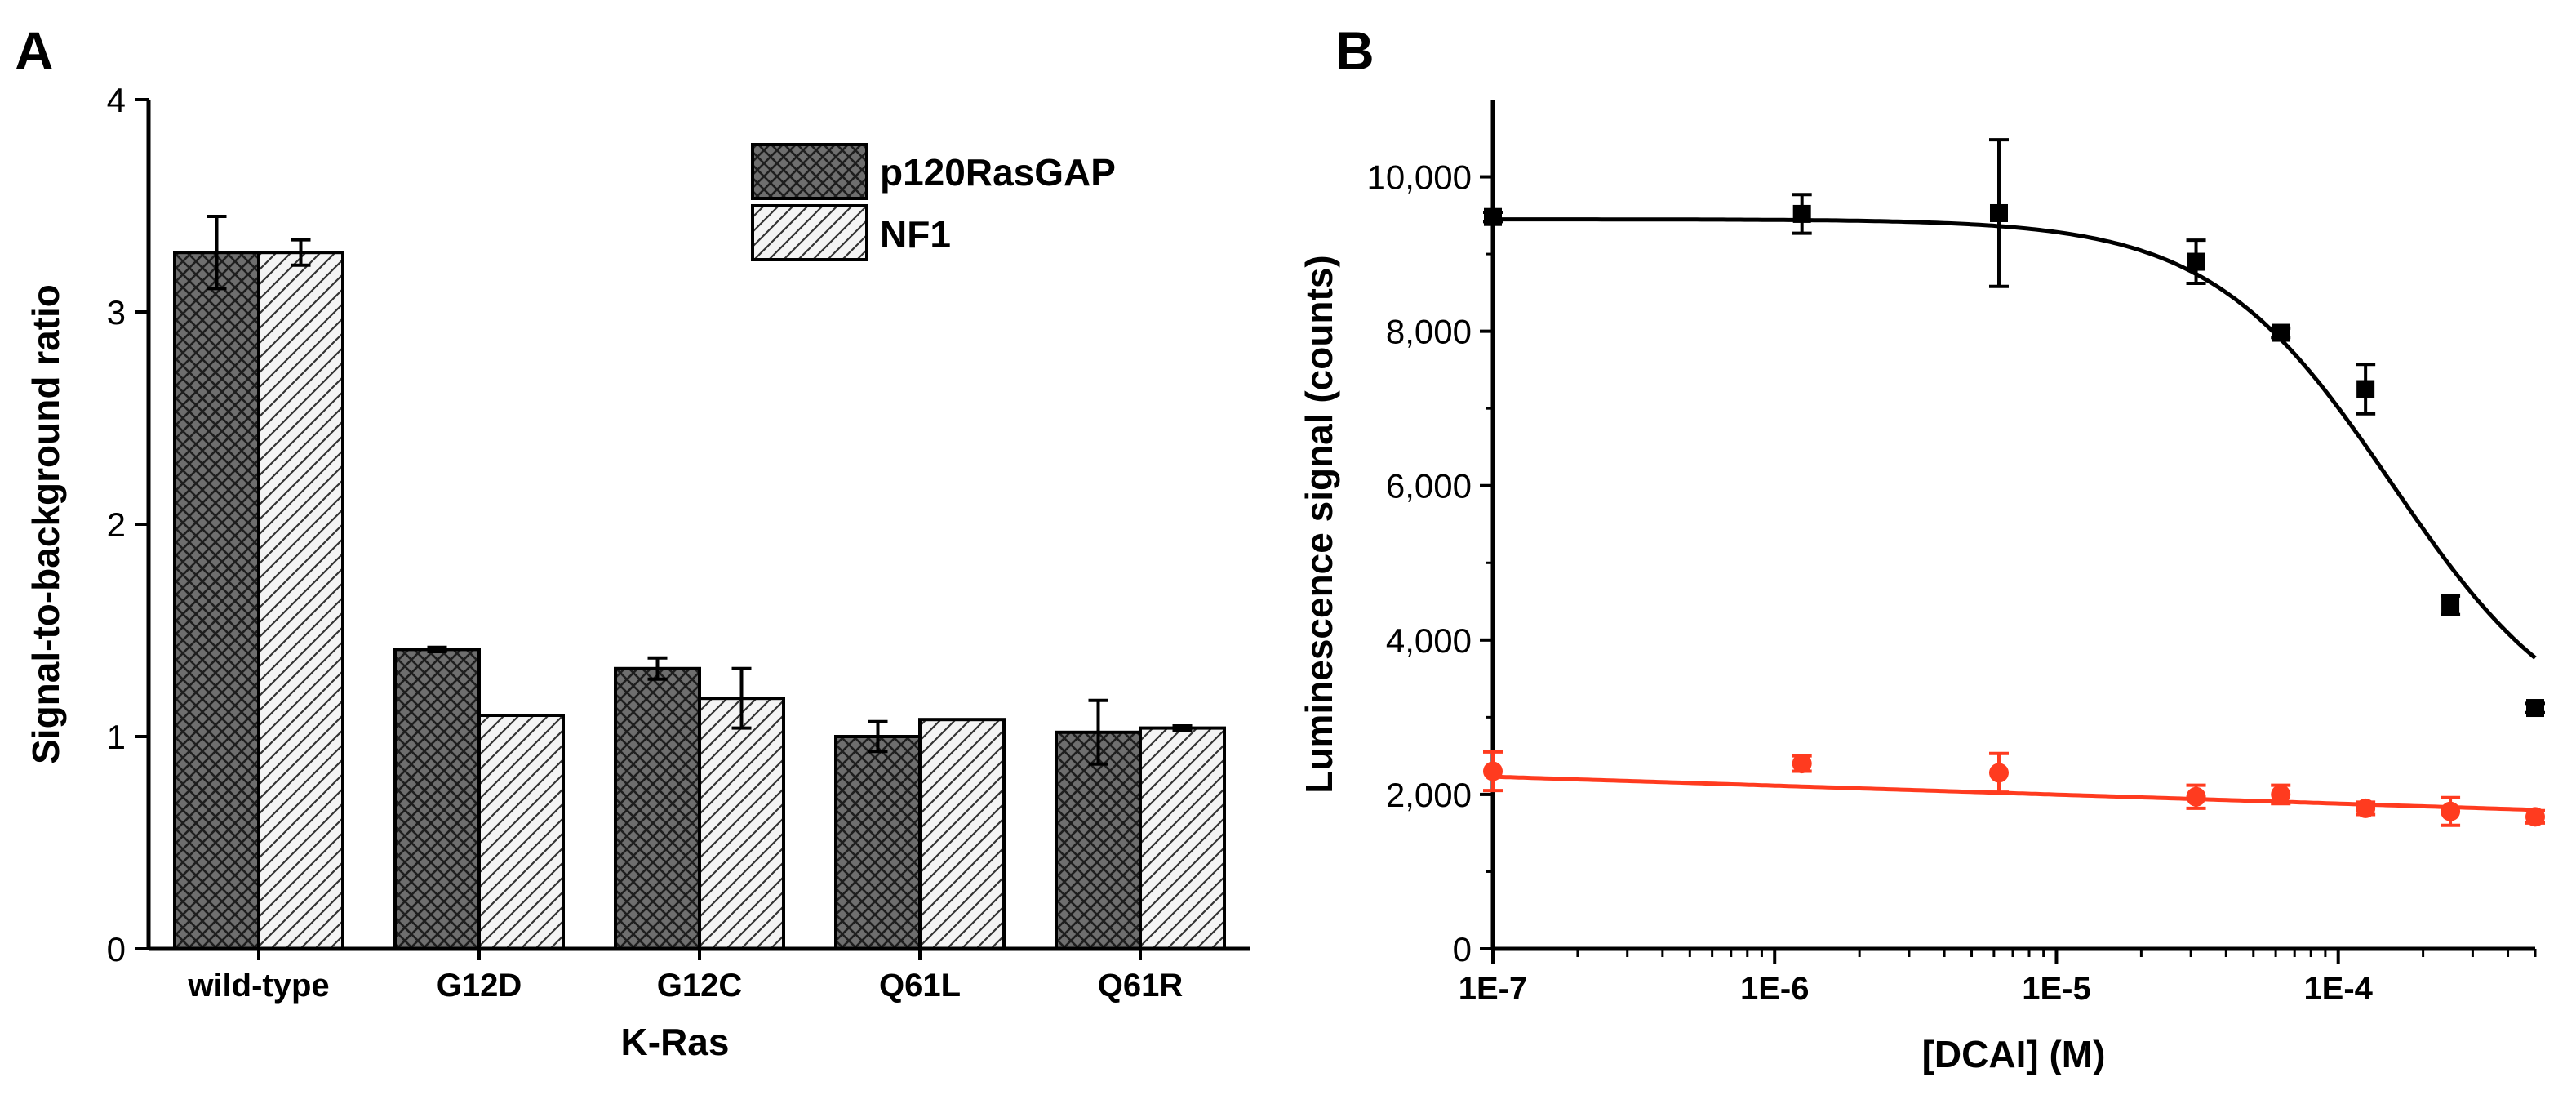 The image size is (2576, 1095). I want to click on panel-b-x-axis-title: [DCAI] (M), so click(2014, 1054).